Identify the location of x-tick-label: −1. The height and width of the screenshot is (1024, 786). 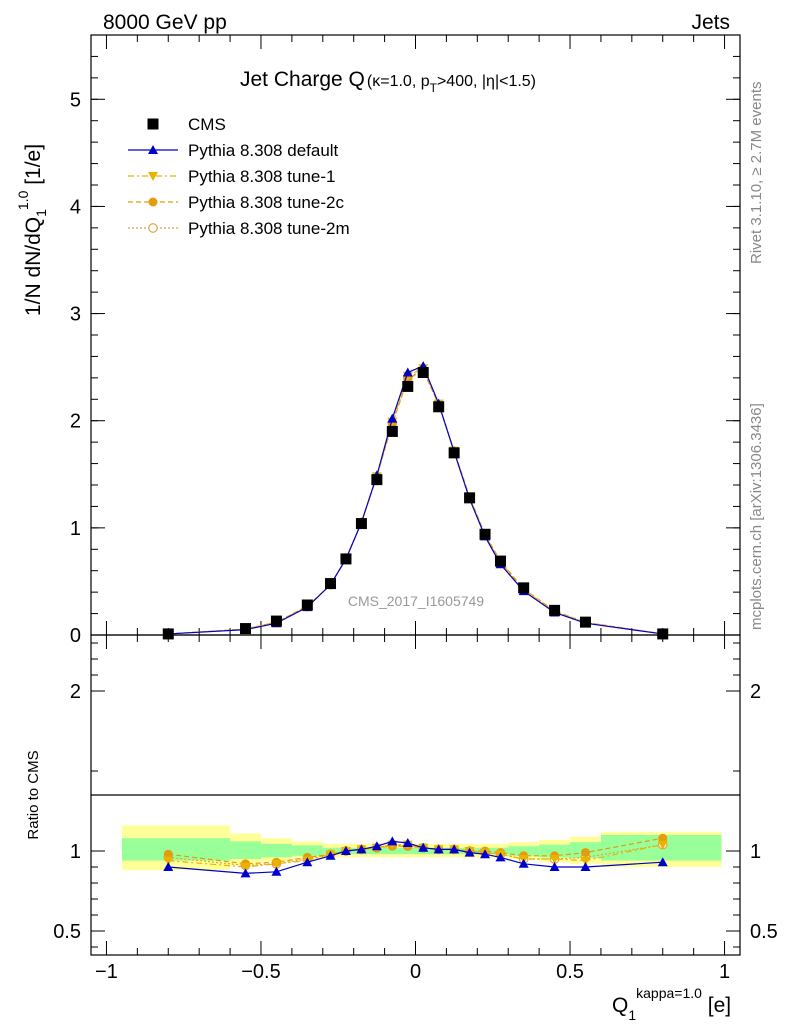
(106, 972).